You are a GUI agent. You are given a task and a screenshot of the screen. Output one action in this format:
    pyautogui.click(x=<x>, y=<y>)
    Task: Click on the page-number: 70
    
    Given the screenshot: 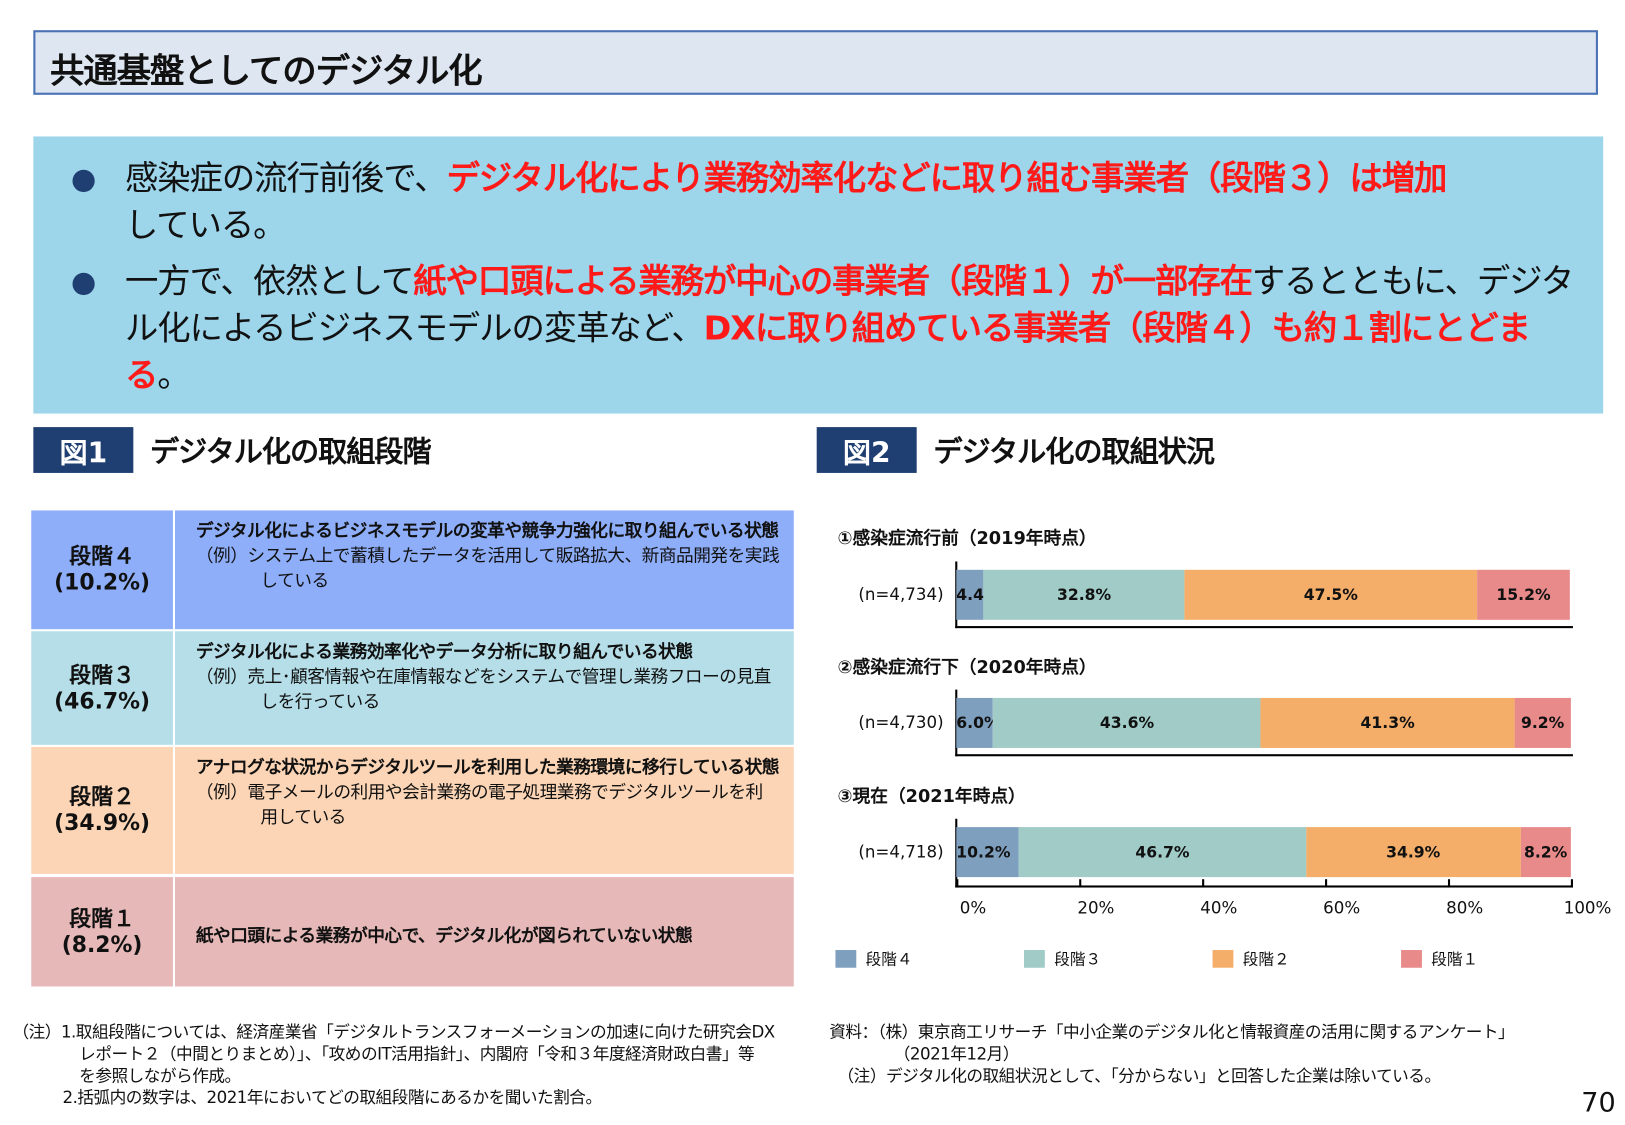 What is the action you would take?
    pyautogui.click(x=1598, y=1103)
    